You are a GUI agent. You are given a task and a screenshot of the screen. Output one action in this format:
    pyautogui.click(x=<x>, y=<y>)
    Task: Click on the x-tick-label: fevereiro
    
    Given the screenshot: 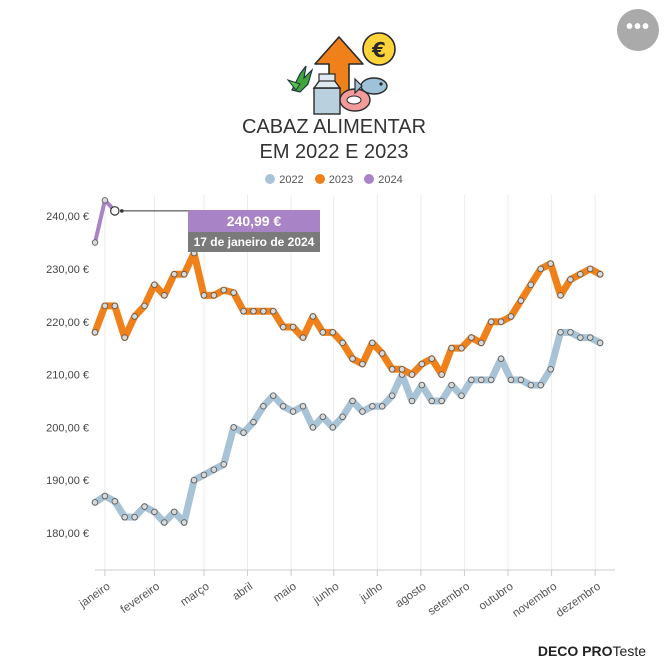 What is the action you would take?
    pyautogui.click(x=141, y=598)
    